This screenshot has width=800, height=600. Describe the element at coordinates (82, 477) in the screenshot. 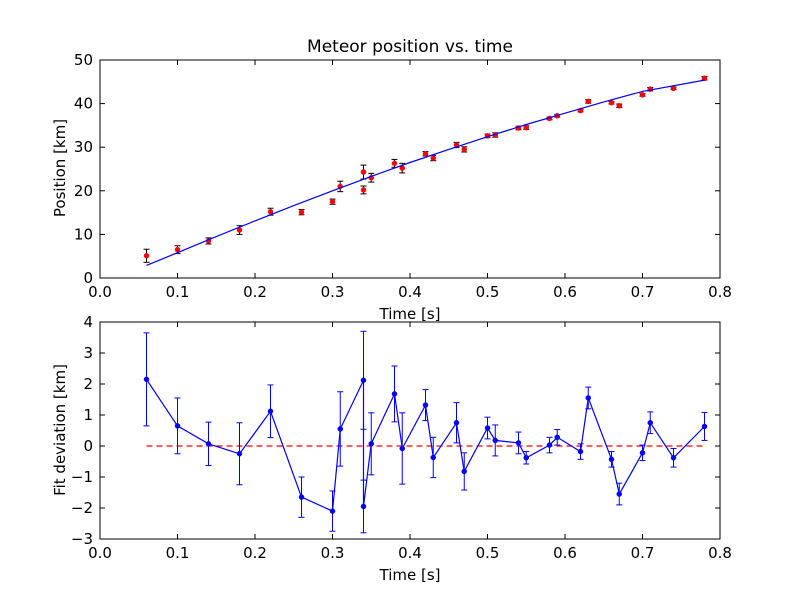

I see `y-tick-label: −1` at that location.